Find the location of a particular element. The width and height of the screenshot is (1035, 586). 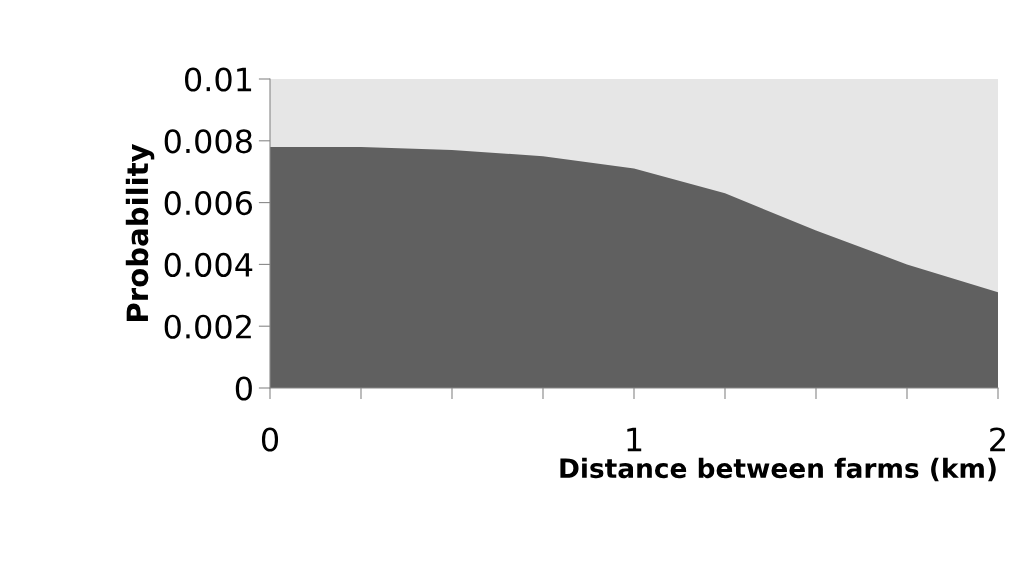

y-tick-label: 0.01 is located at coordinates (218, 79).